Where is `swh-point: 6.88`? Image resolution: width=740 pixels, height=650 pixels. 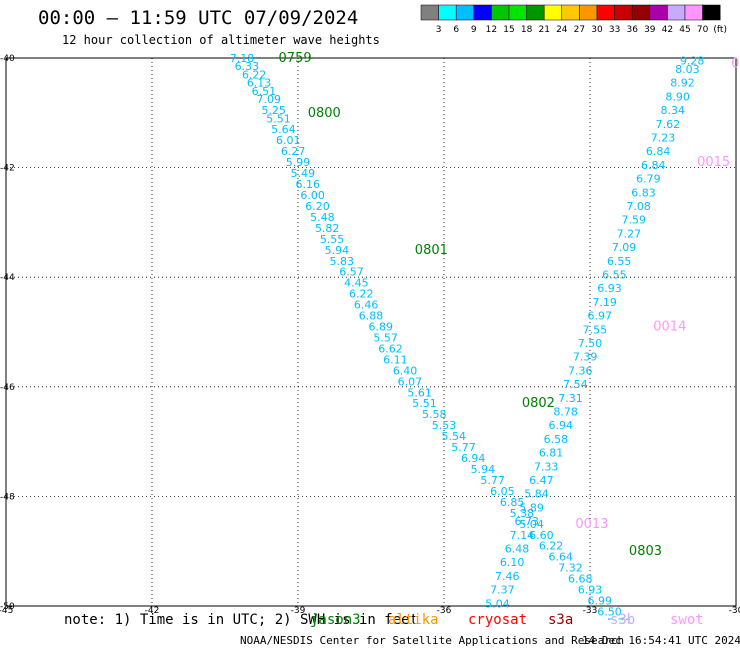
swh-point: 6.88 is located at coordinates (371, 316).